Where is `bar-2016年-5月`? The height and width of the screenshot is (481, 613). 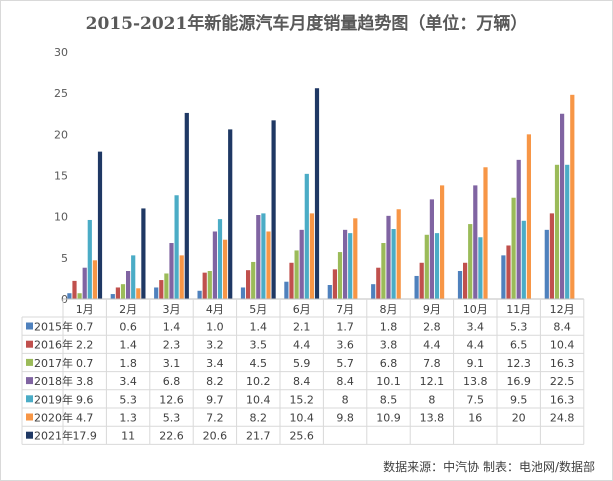
bar-2016年-5月 is located at coordinates (248, 284).